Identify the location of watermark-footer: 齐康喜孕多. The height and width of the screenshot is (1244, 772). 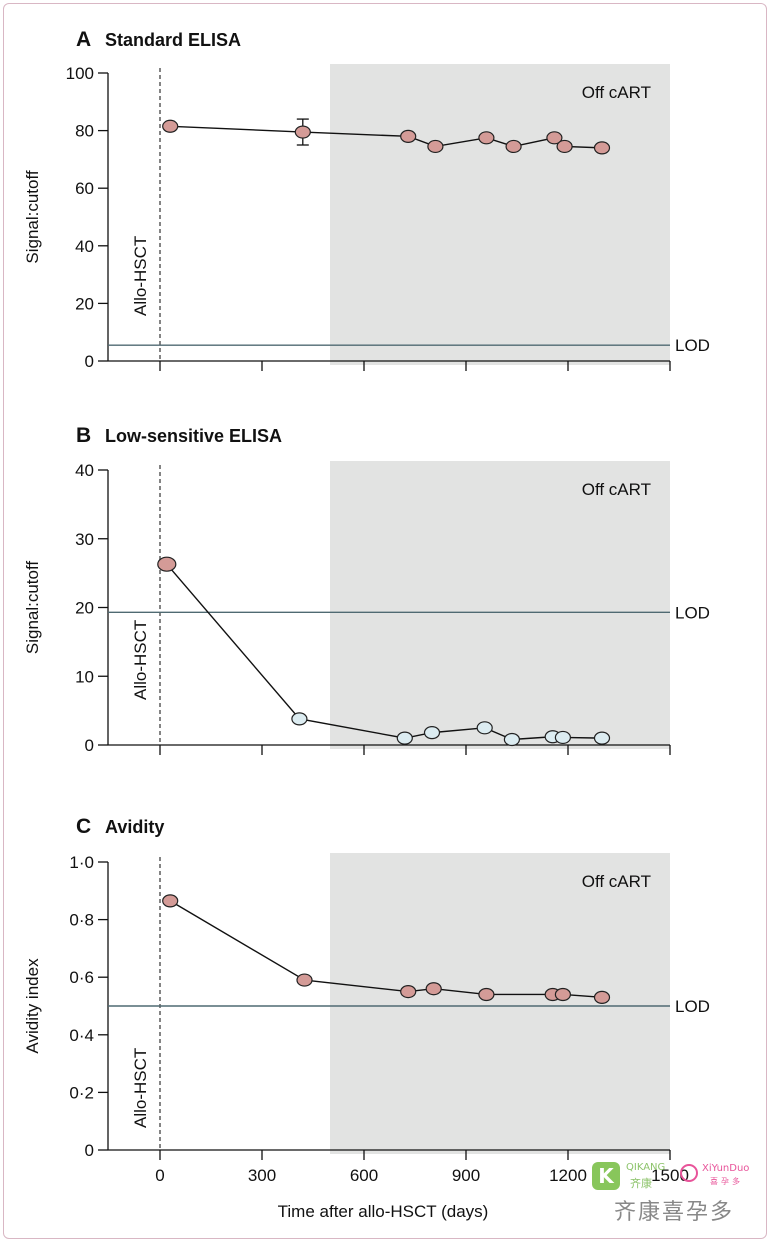
(674, 1212).